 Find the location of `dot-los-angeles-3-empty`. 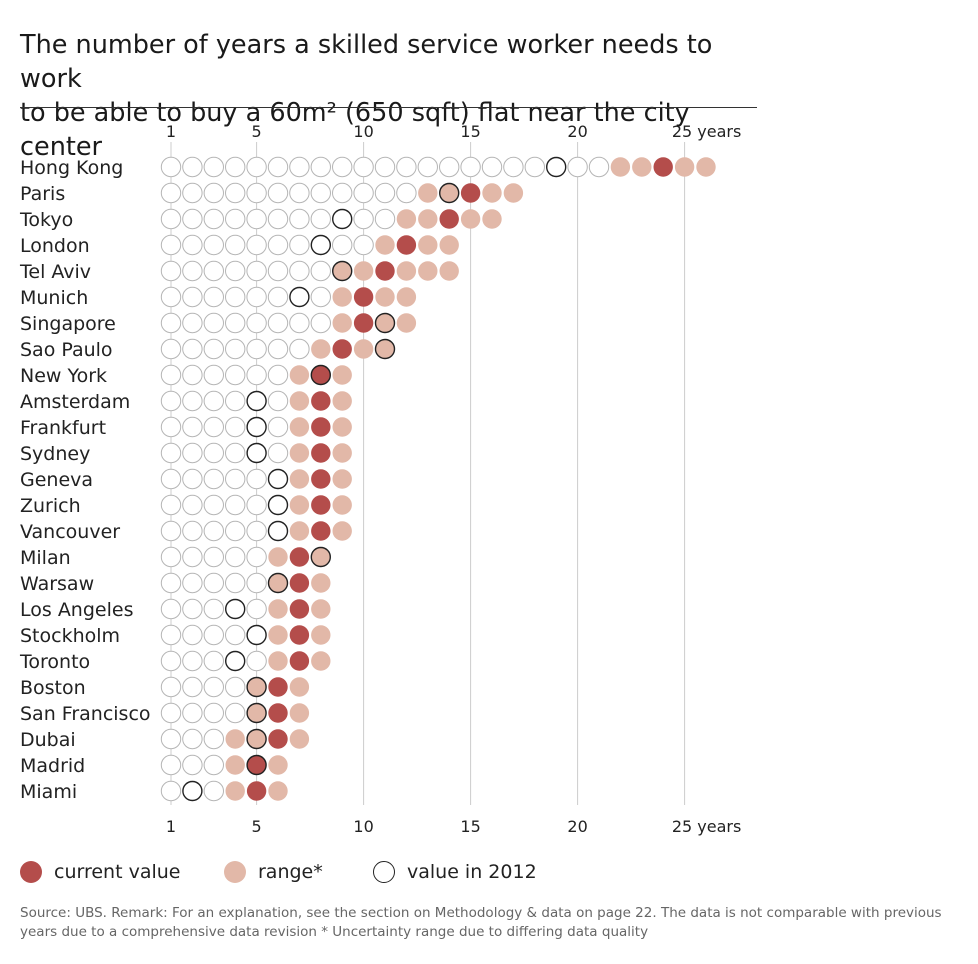

dot-los-angeles-3-empty is located at coordinates (214, 609).